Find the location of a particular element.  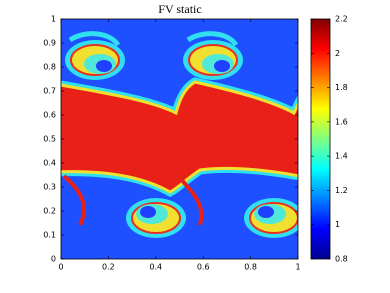

y-tick-label: 0.4 is located at coordinates (49, 163).